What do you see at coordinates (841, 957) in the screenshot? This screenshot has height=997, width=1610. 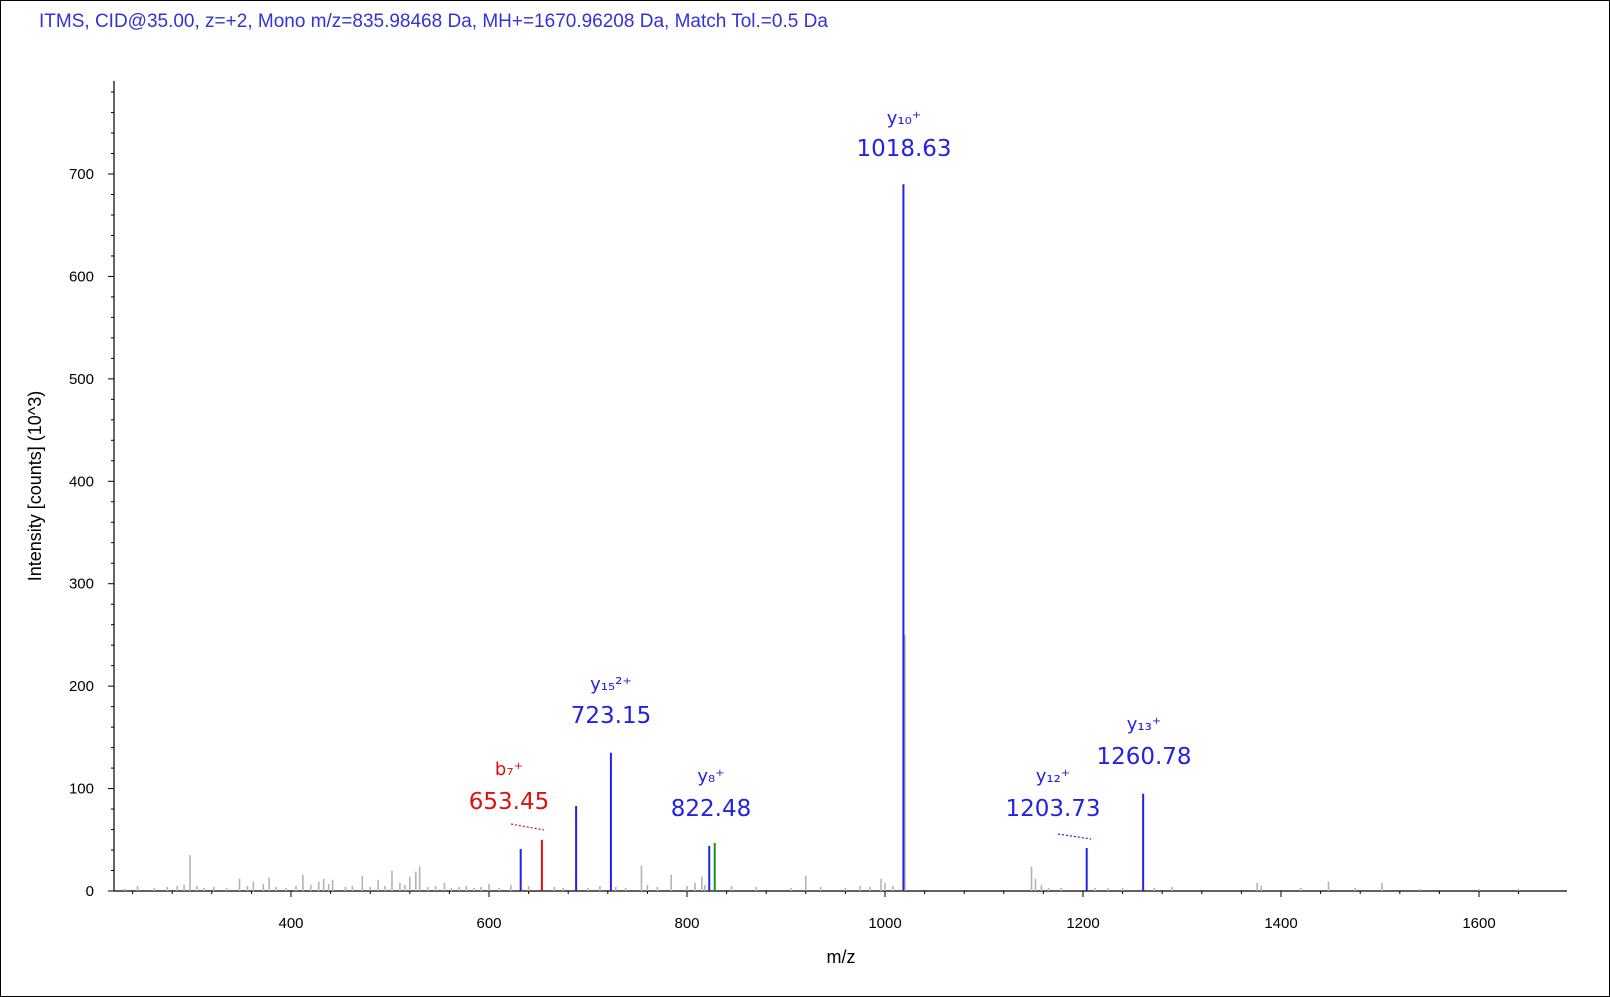 I see `x-axis-title: m/z` at bounding box center [841, 957].